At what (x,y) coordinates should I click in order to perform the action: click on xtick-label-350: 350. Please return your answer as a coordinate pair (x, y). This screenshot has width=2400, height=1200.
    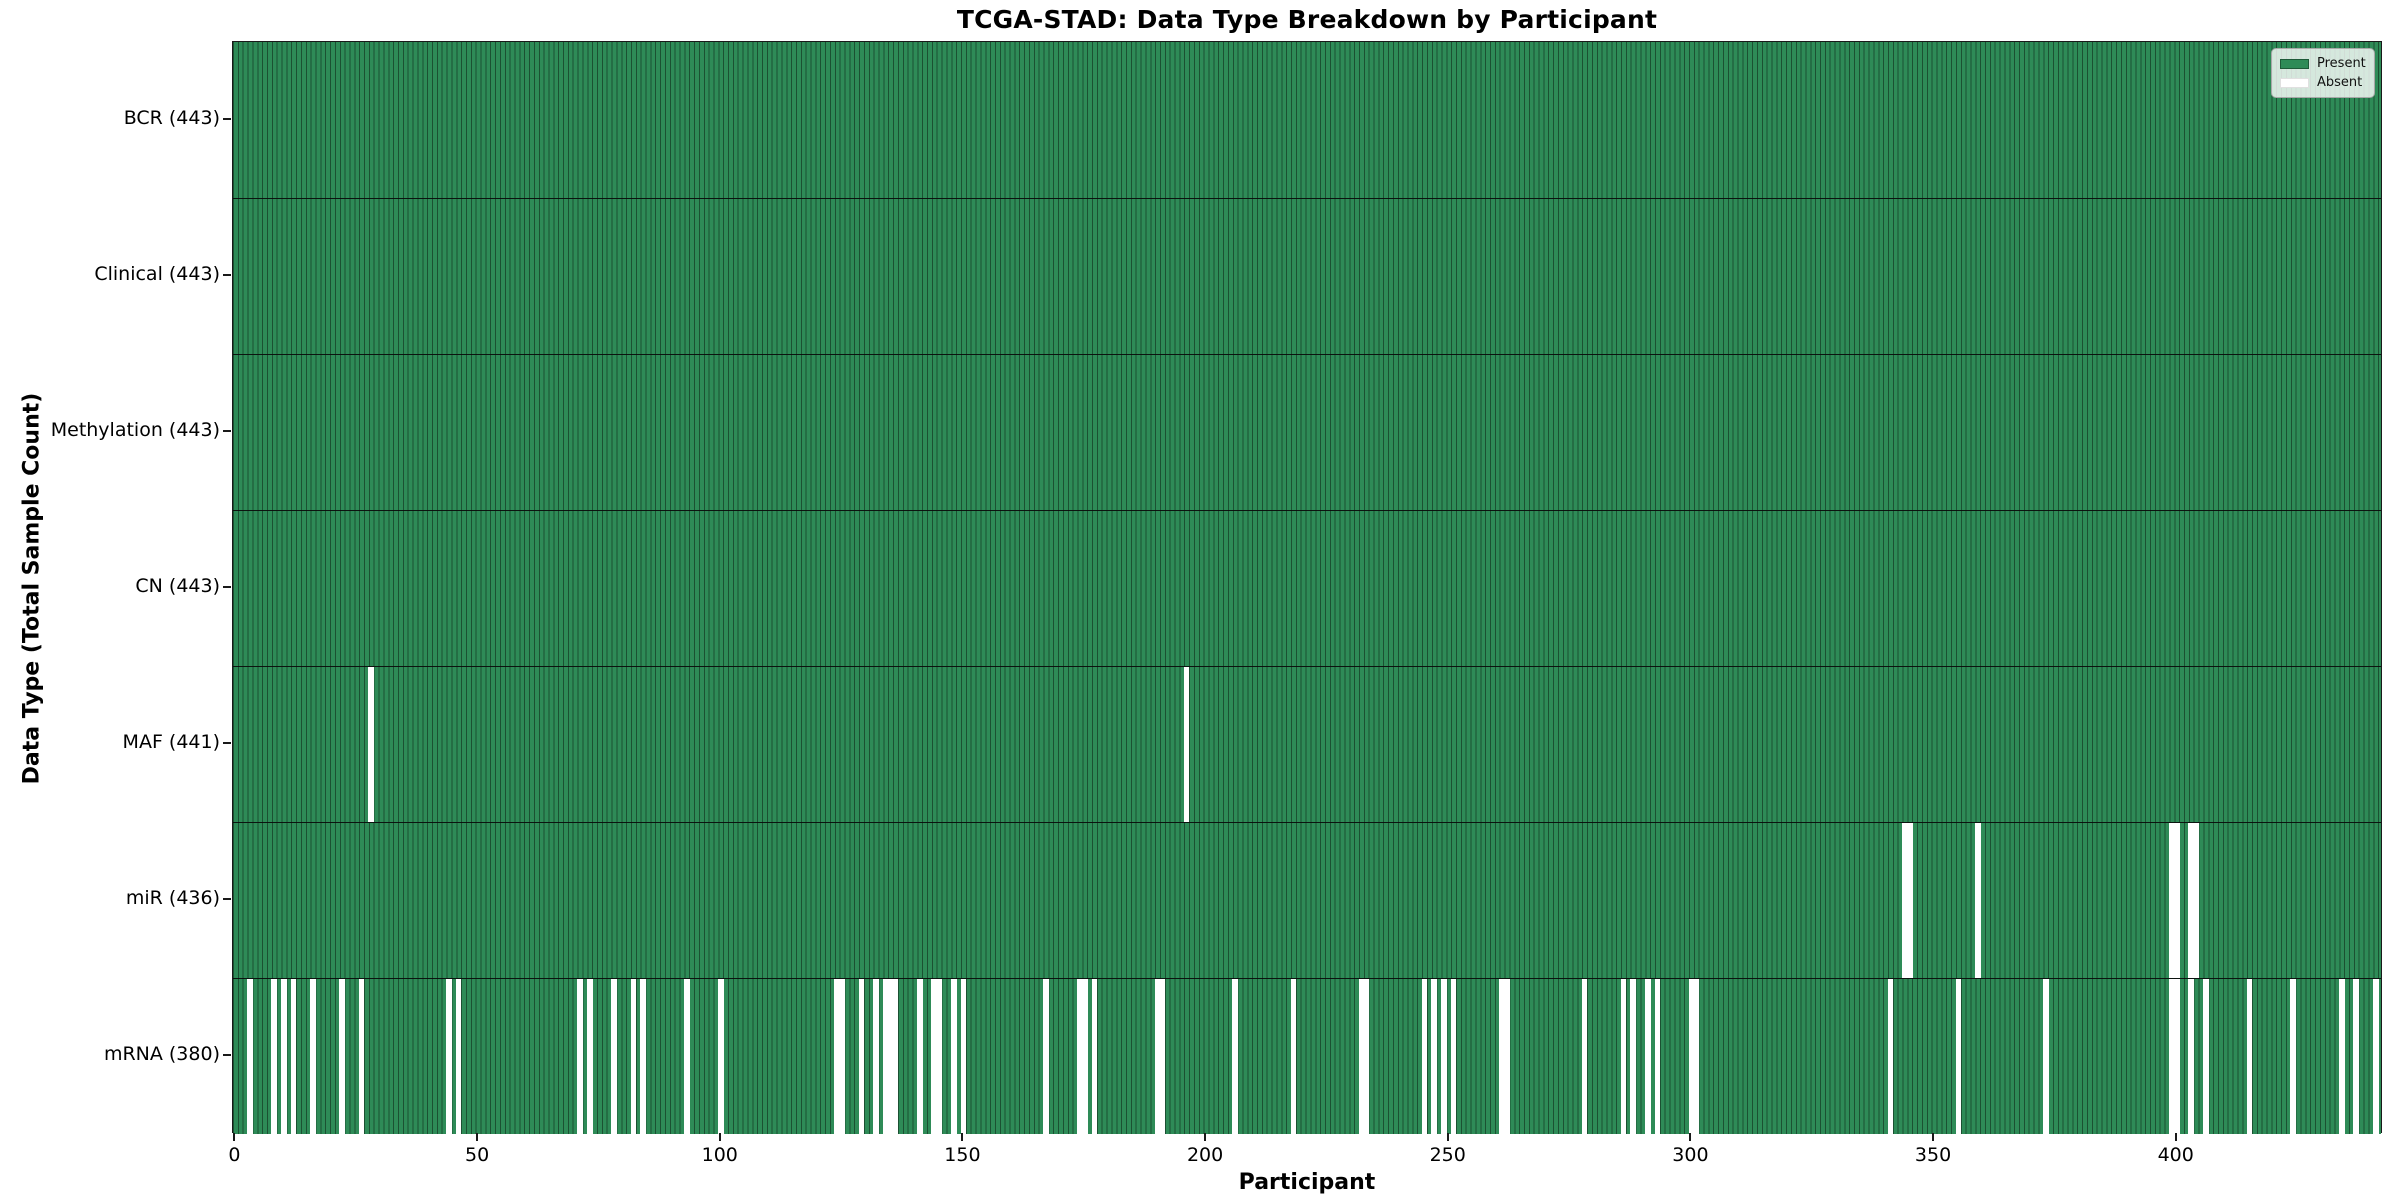
    Looking at the image, I should click on (1933, 1155).